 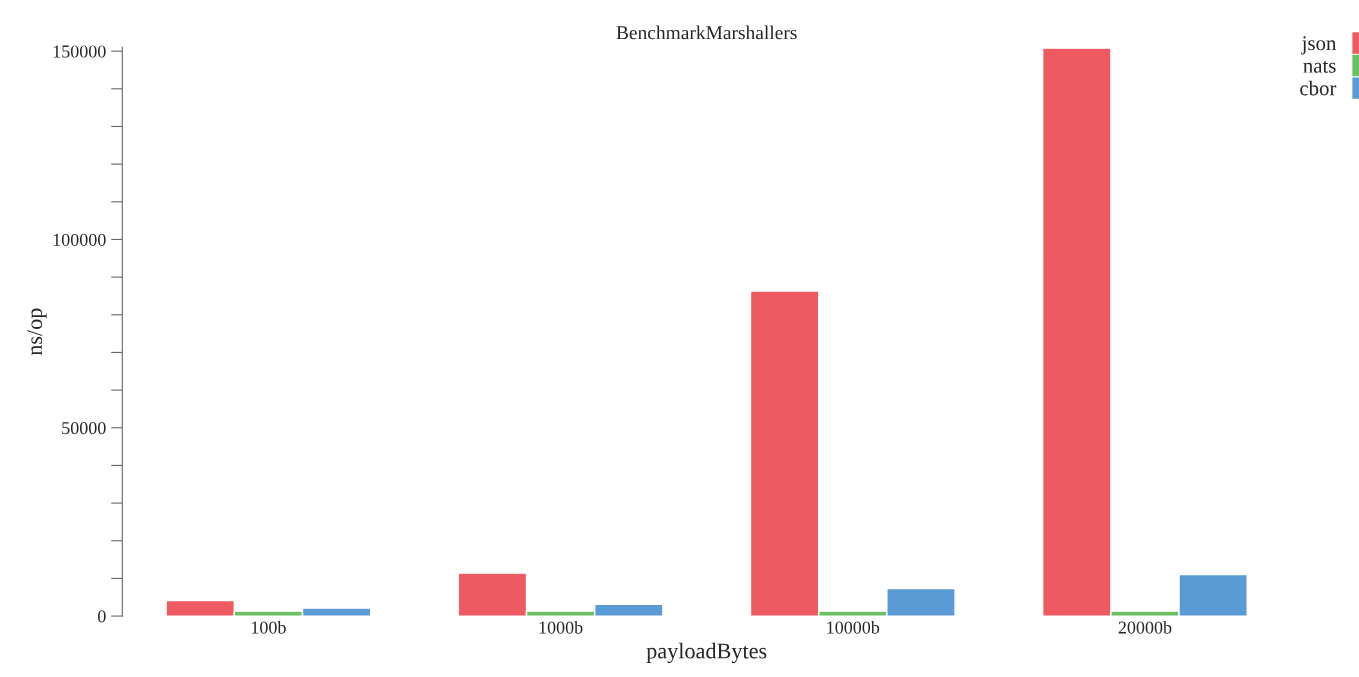 I want to click on x-tick-label: 20000b, so click(x=1145, y=627).